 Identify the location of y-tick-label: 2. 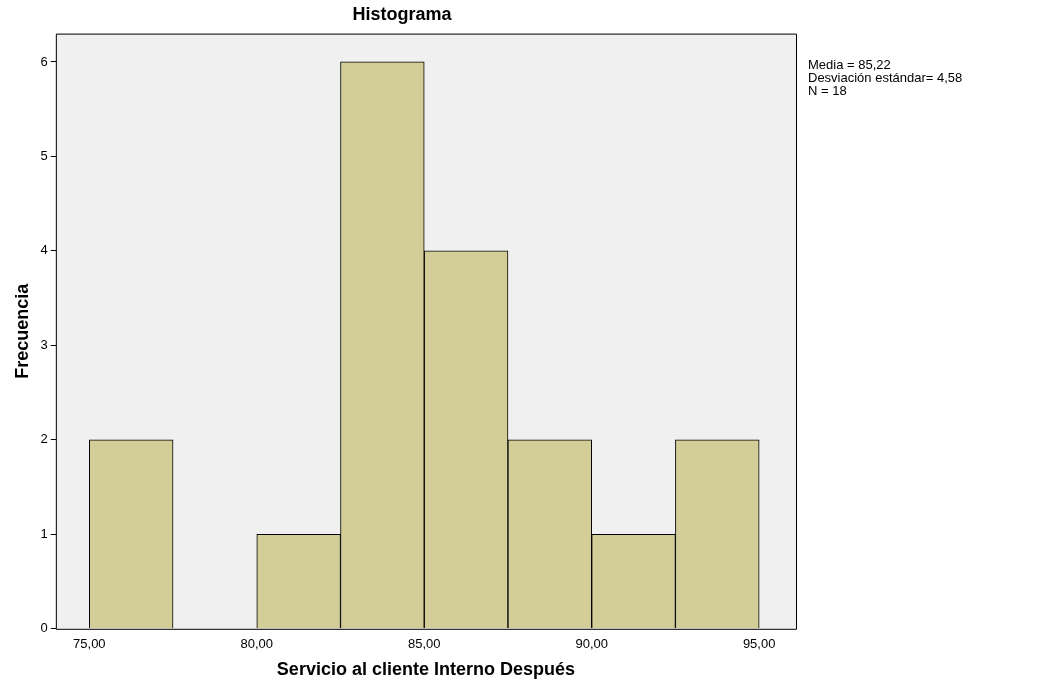
(44, 439).